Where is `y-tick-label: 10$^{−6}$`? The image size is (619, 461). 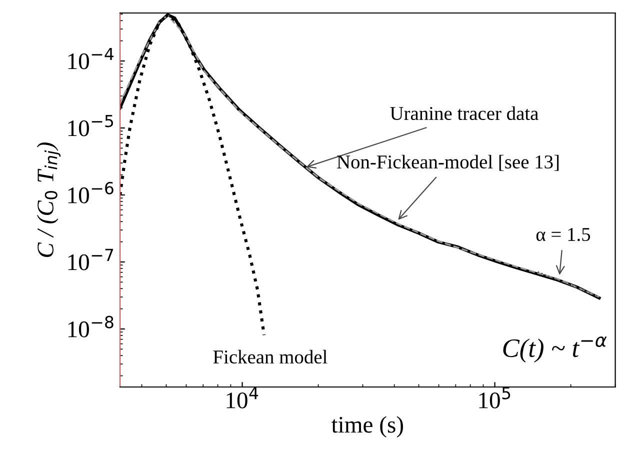 y-tick-label: 10$^{−6}$ is located at coordinates (91, 193).